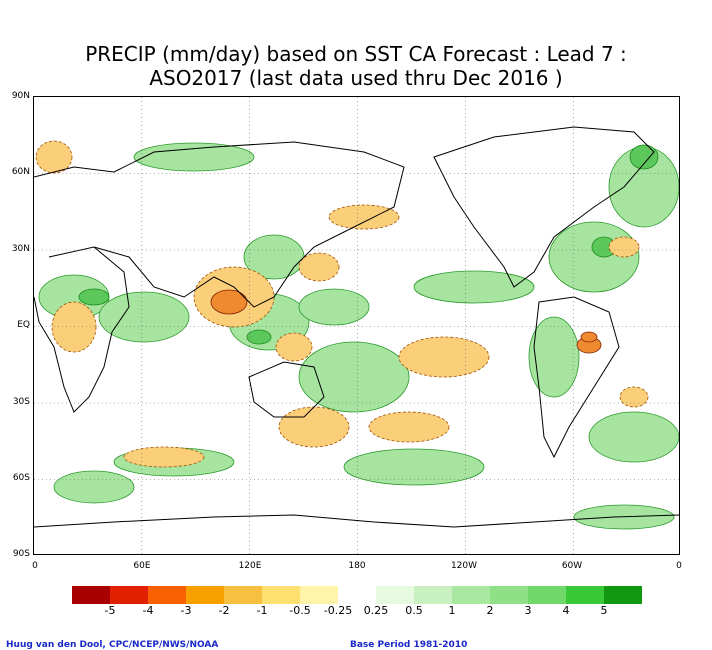  What do you see at coordinates (224, 610) in the screenshot?
I see `legend-label: -2` at bounding box center [224, 610].